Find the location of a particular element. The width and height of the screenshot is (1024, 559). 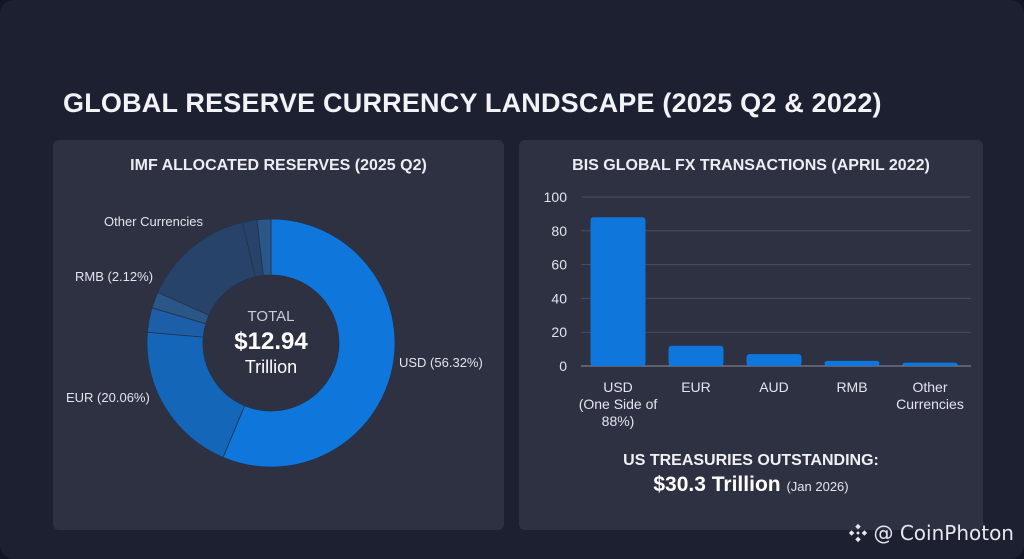

y-tick-label: 100 is located at coordinates (556, 197).